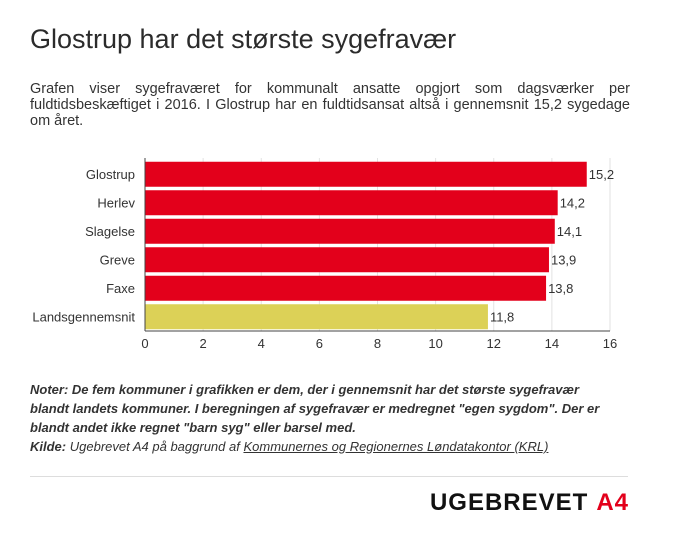 The width and height of the screenshot is (677, 533). I want to click on category-label: Herlev, so click(116, 202).